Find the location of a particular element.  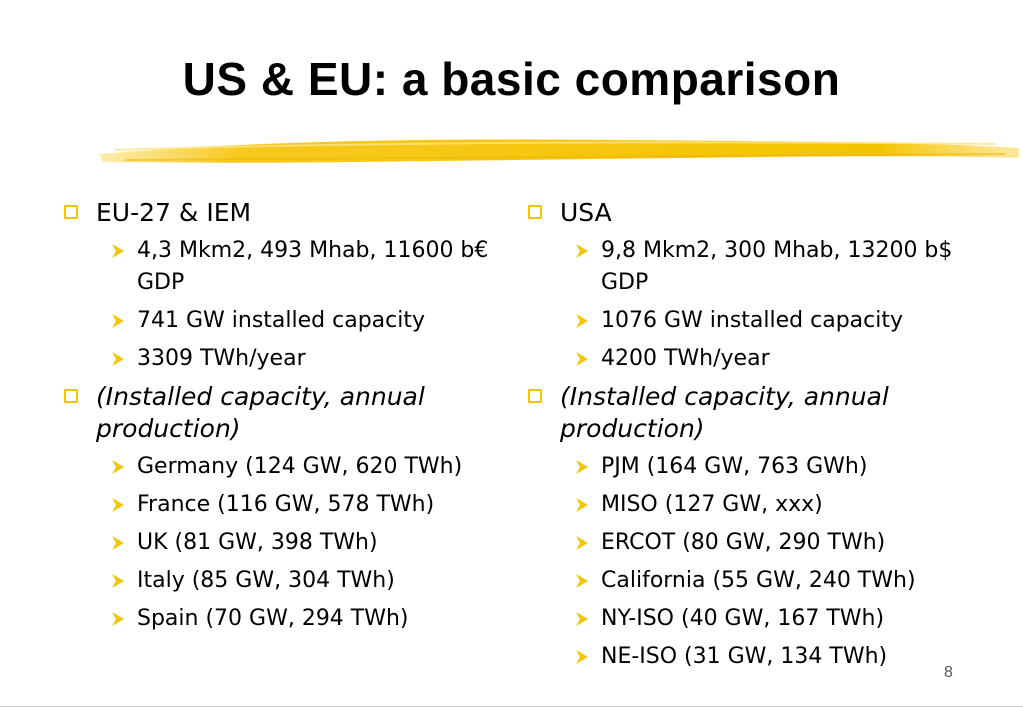

list-item: MISO (127 GW, xxx) is located at coordinates (761, 505).